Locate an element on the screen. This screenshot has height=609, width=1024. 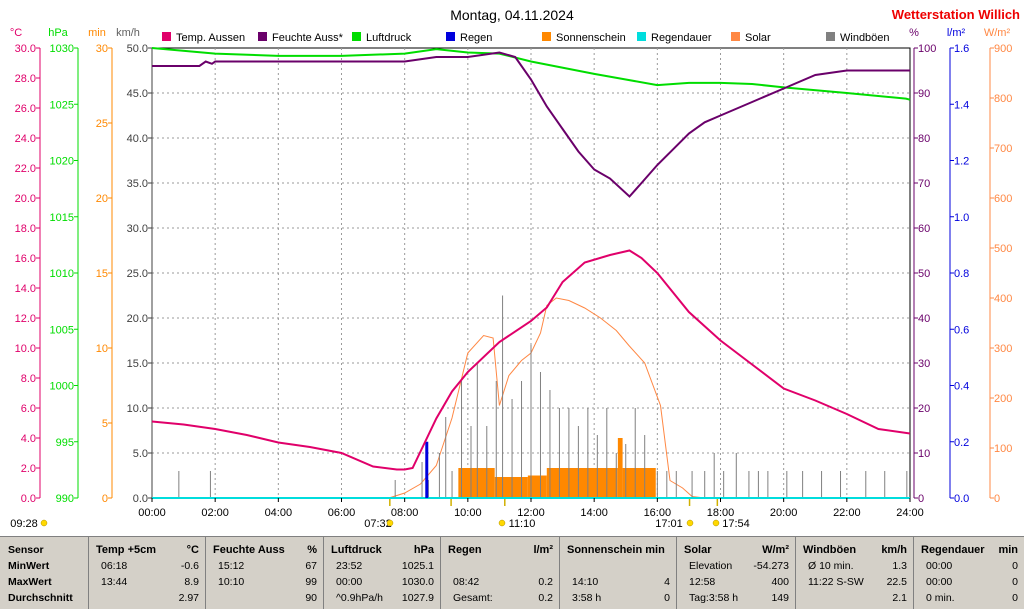
stats-value: 2.1 is located at coordinates (899, 598).